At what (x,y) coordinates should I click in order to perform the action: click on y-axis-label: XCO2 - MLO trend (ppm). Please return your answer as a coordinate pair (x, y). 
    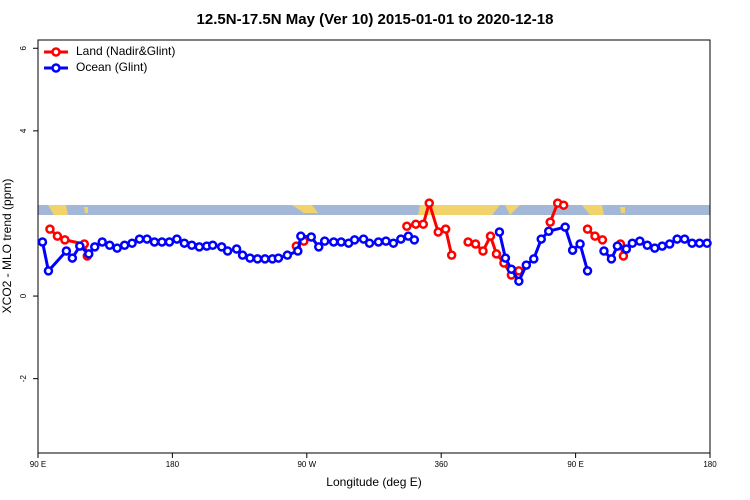
    Looking at the image, I should click on (7, 246).